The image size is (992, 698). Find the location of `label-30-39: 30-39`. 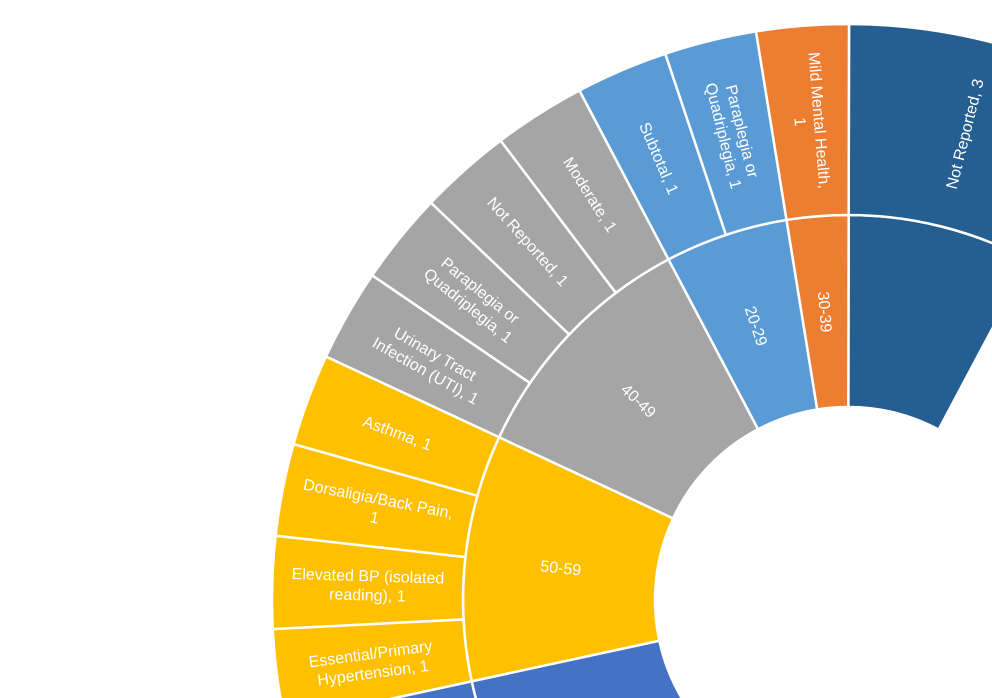

label-30-39: 30-39 is located at coordinates (824, 312).